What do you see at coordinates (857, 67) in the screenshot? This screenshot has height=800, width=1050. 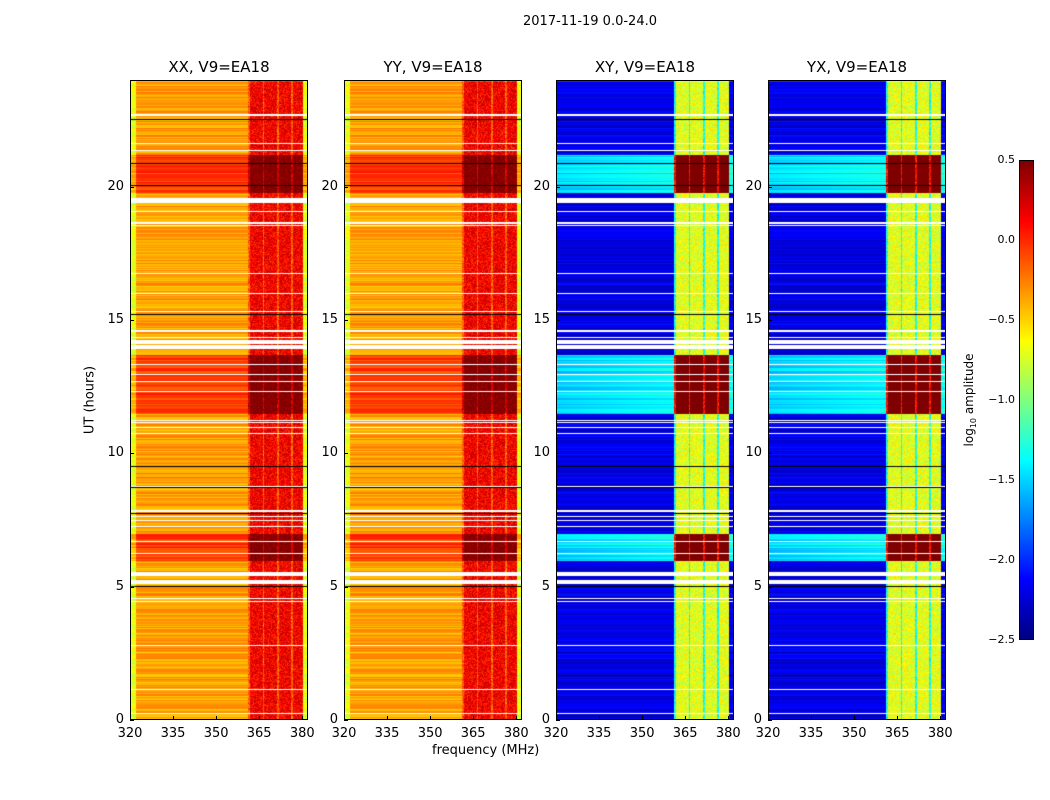 I see `panel-title: YX, V9=EA18` at bounding box center [857, 67].